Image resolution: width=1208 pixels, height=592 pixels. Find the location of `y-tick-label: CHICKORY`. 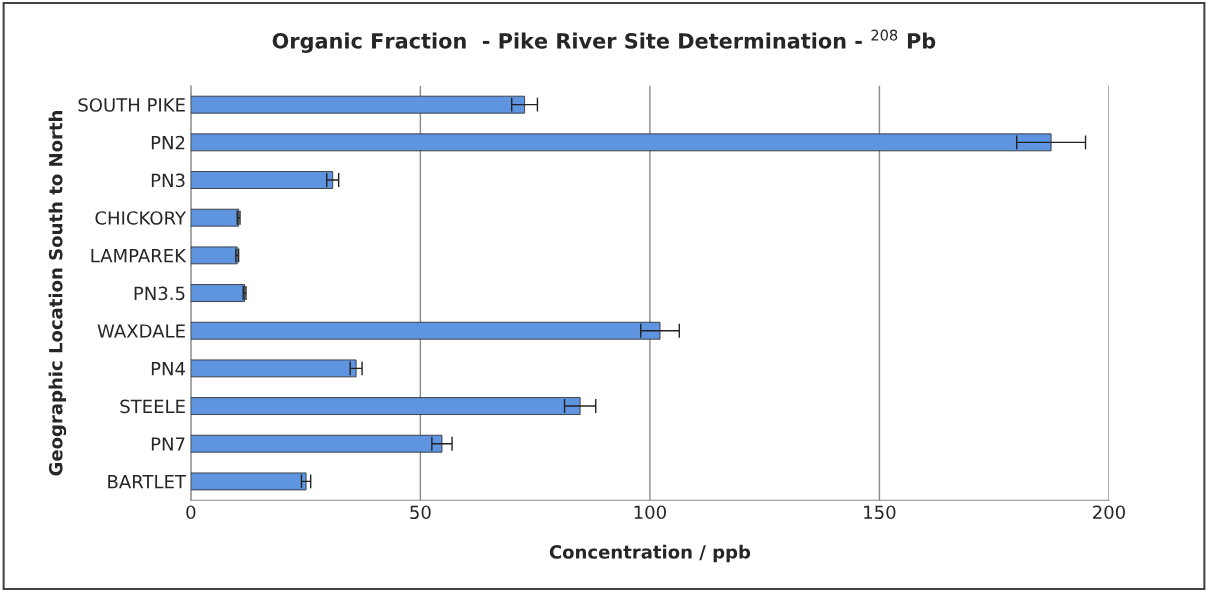

y-tick-label: CHICKORY is located at coordinates (141, 218).